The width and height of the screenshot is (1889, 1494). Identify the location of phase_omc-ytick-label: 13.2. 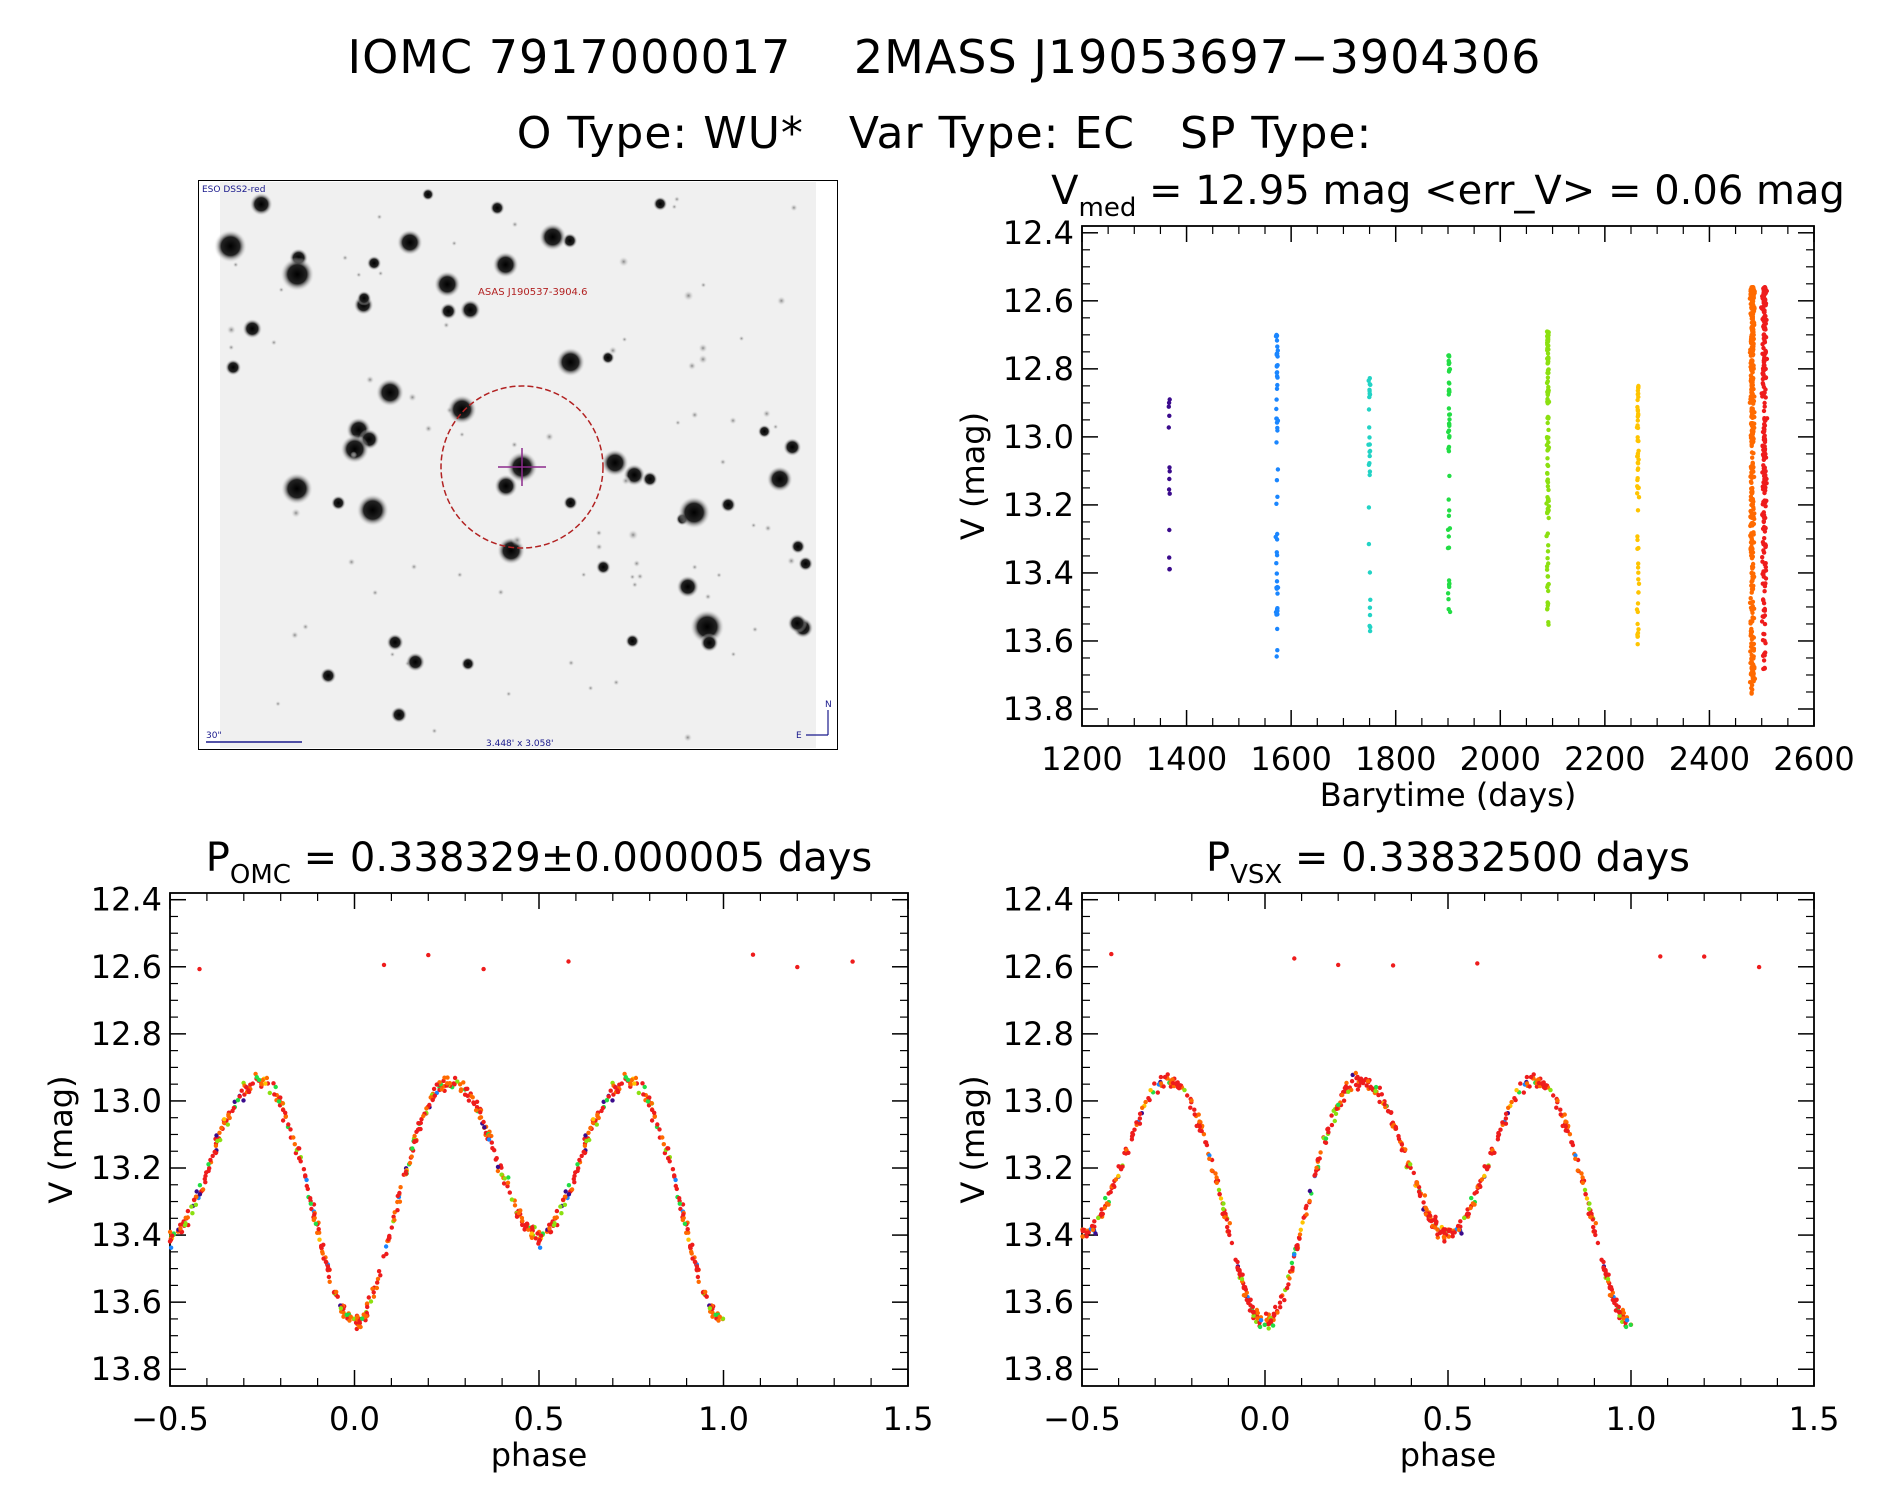
(126, 1168).